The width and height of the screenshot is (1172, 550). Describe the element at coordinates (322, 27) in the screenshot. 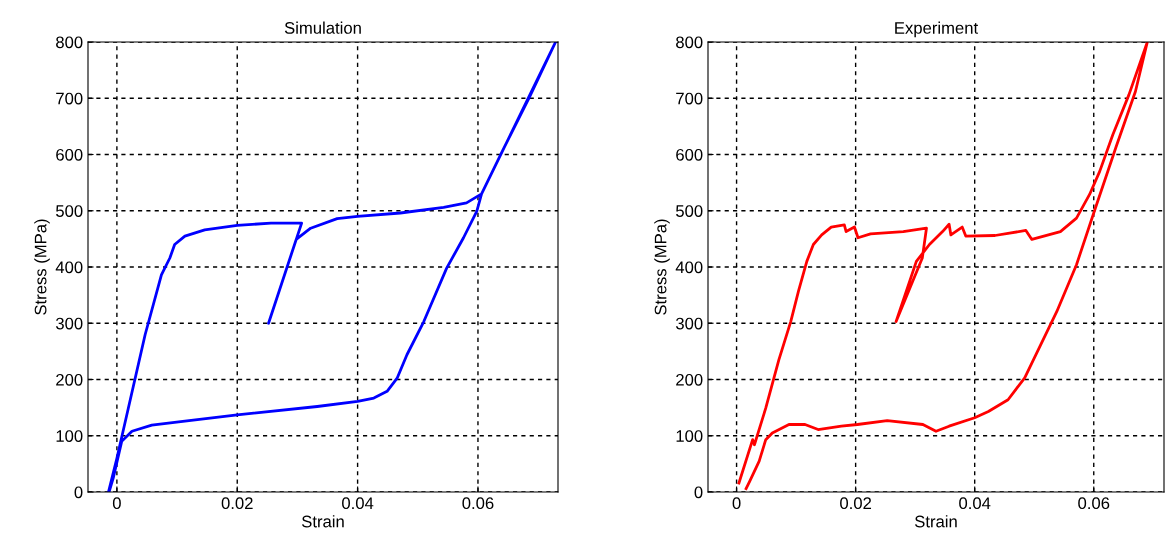

I see `chart-title: Simulation` at that location.